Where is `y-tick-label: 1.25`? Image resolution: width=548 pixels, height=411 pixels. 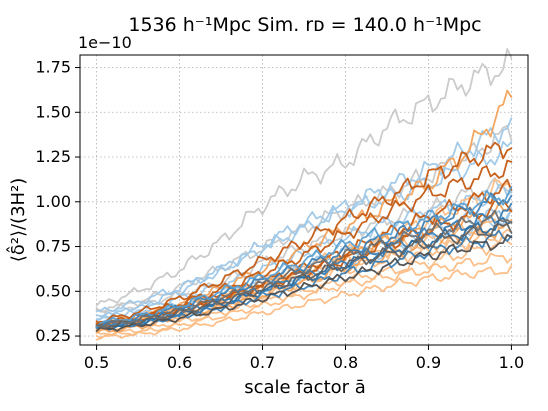
y-tick-label: 1.25 is located at coordinates (53, 156).